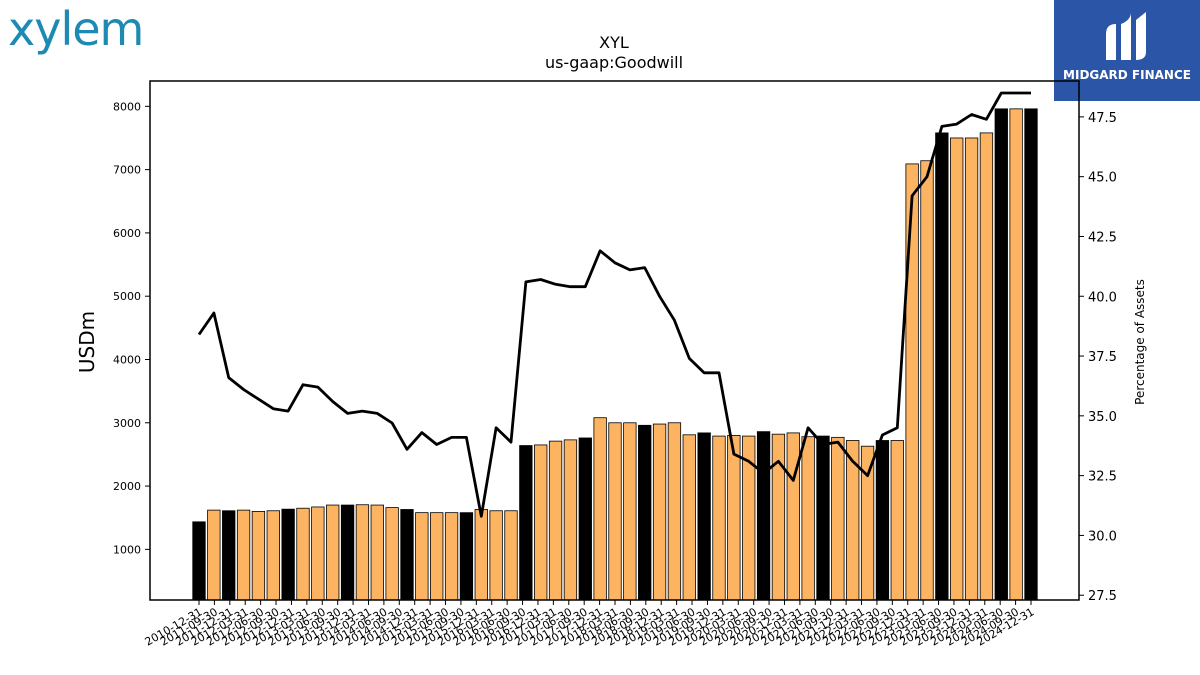 Image resolution: width=1200 pixels, height=675 pixels. What do you see at coordinates (87, 342) in the screenshot?
I see `y-axis-label: USDm` at bounding box center [87, 342].